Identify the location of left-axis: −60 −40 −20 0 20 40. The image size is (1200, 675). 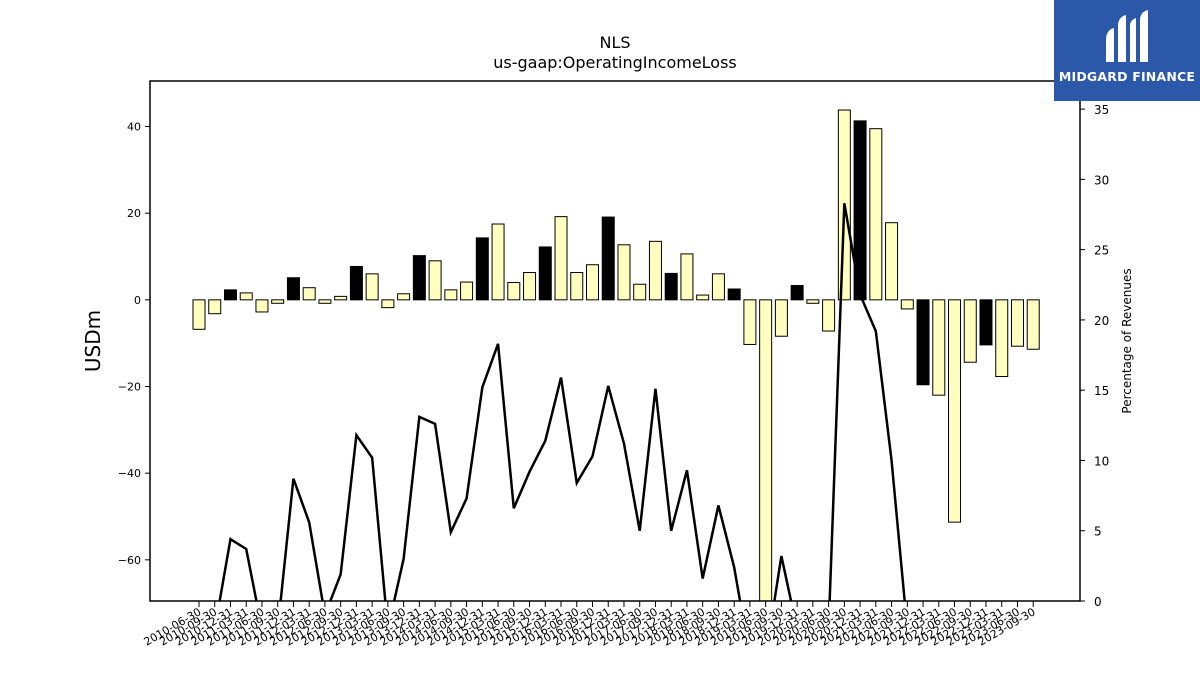
(134, 344).